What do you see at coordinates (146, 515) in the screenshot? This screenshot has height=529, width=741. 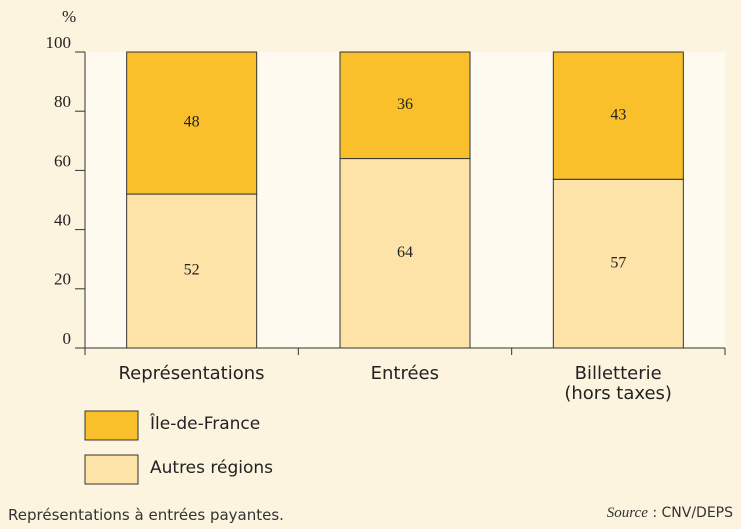 I see `note: Représentations à entrées payantes.` at bounding box center [146, 515].